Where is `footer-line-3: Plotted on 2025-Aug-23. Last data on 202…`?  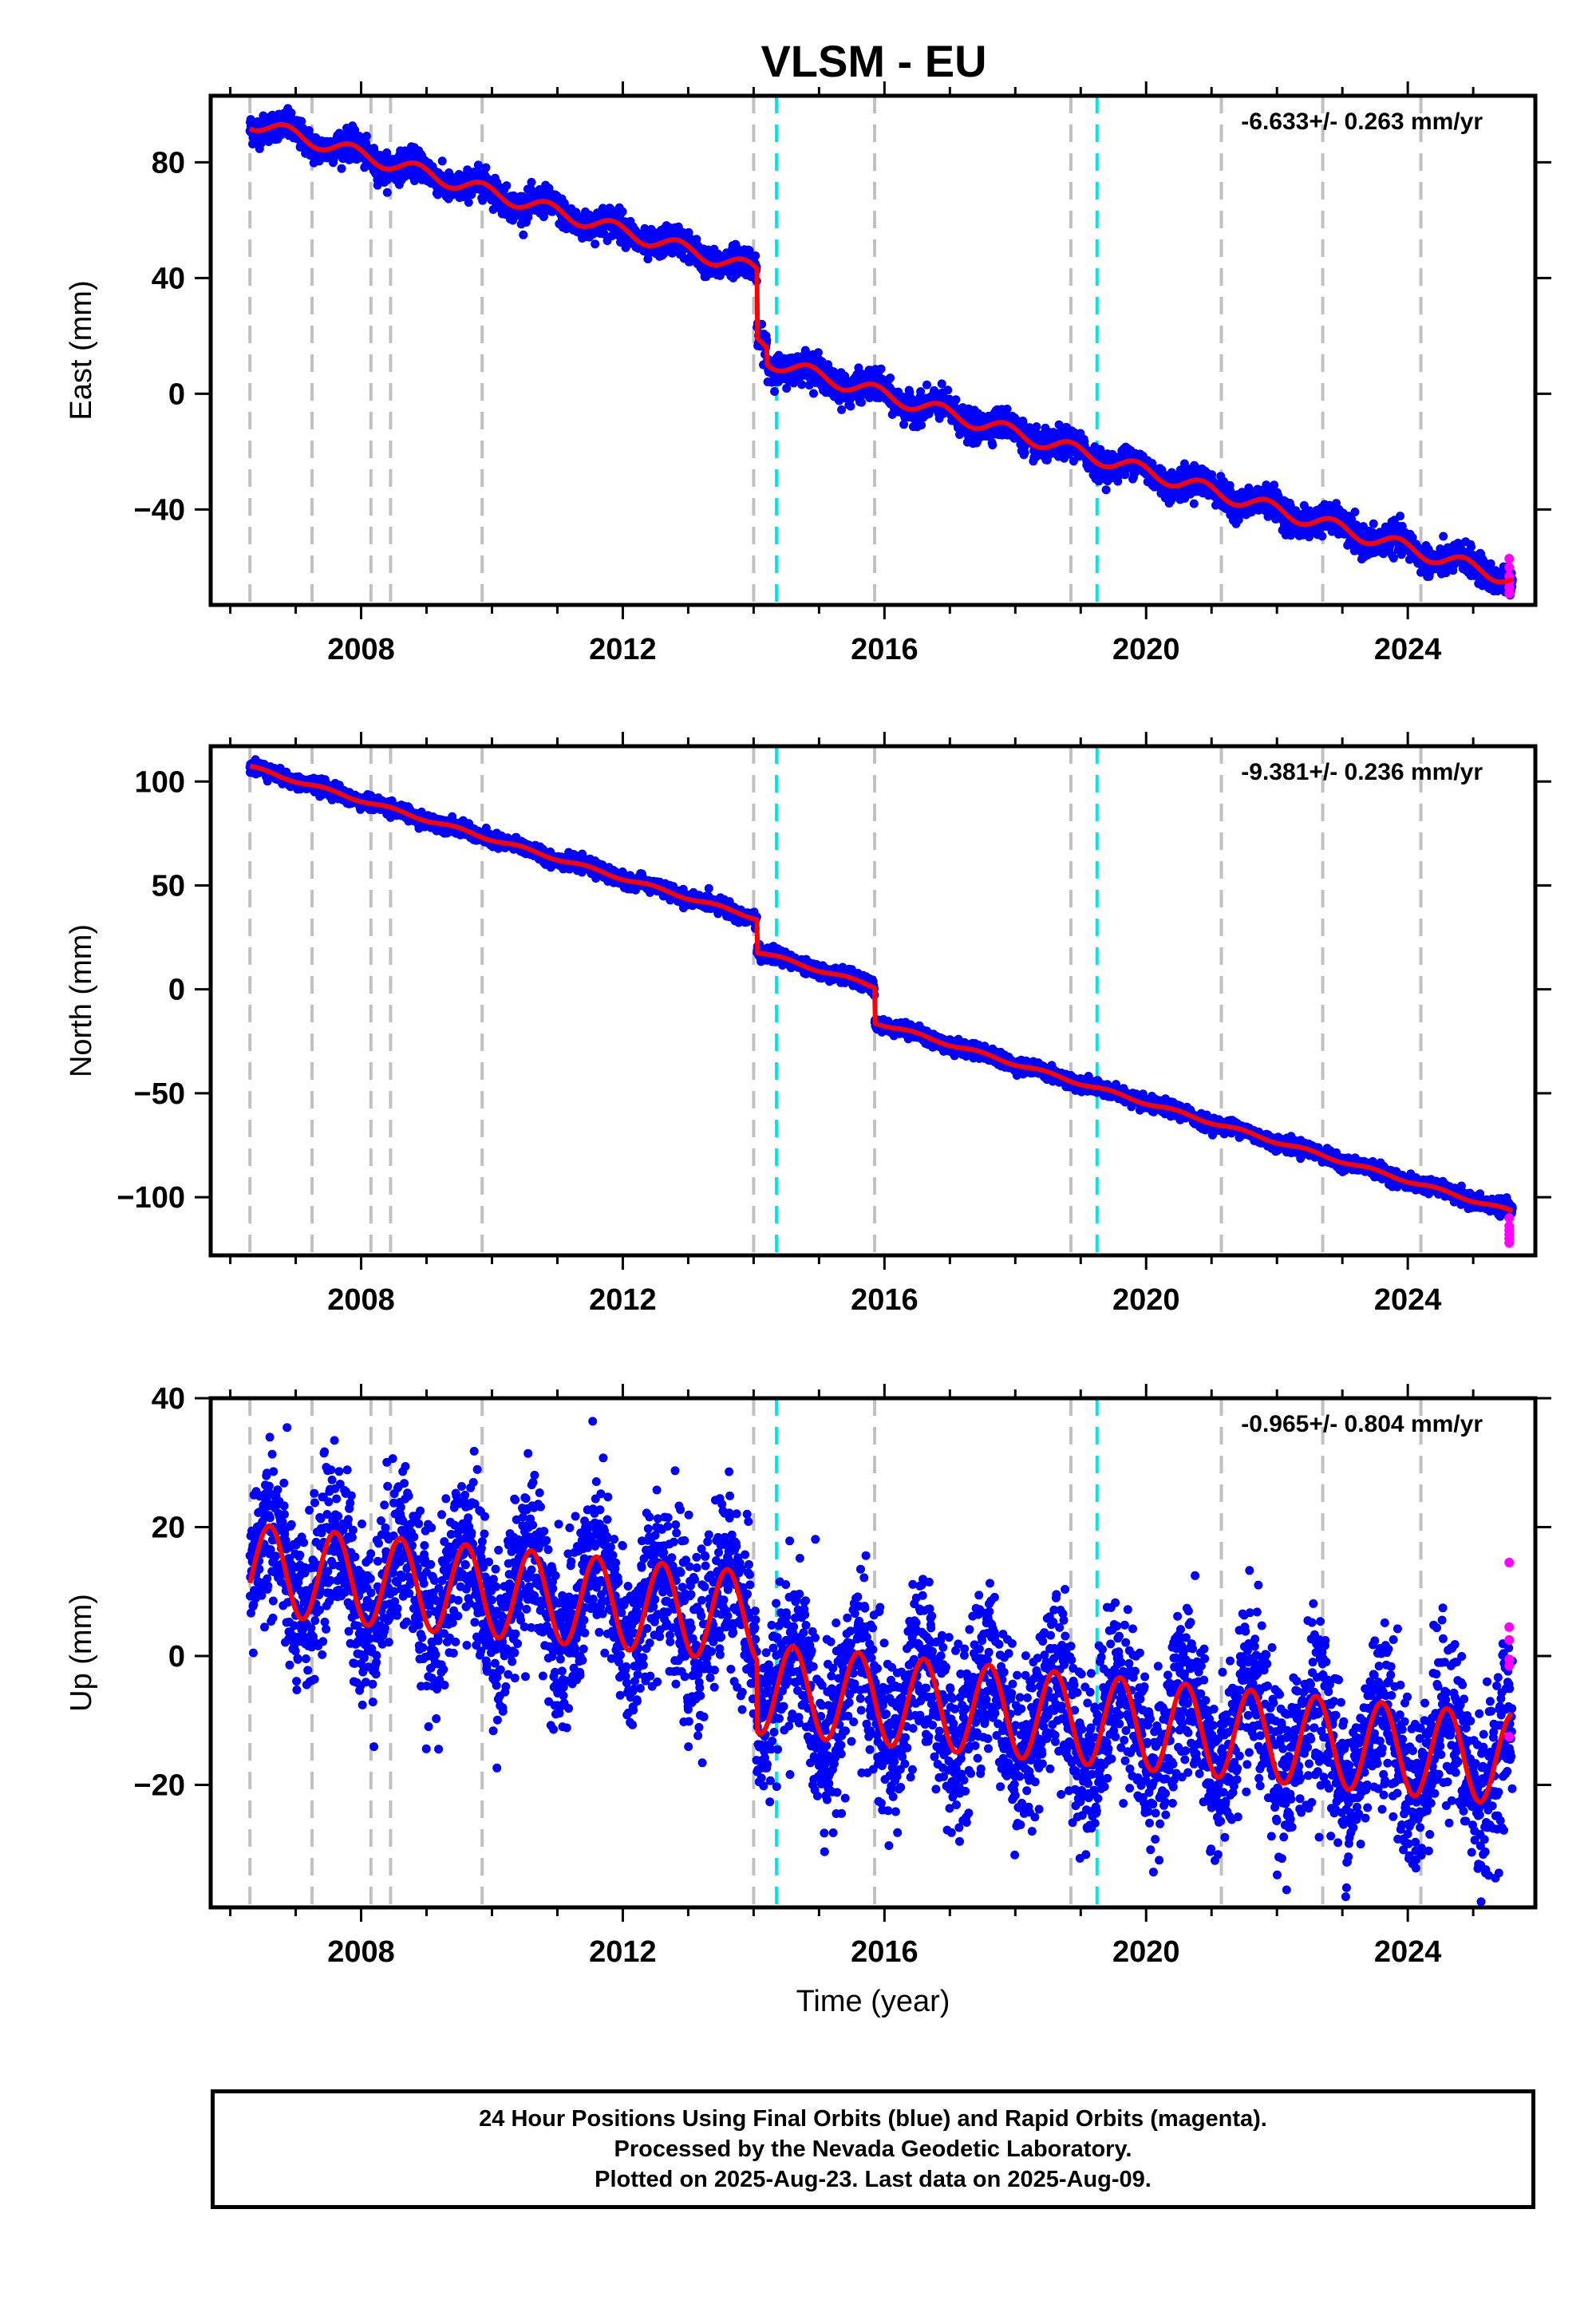 footer-line-3: Plotted on 2025-Aug-23. Last data on 202… is located at coordinates (873, 2179).